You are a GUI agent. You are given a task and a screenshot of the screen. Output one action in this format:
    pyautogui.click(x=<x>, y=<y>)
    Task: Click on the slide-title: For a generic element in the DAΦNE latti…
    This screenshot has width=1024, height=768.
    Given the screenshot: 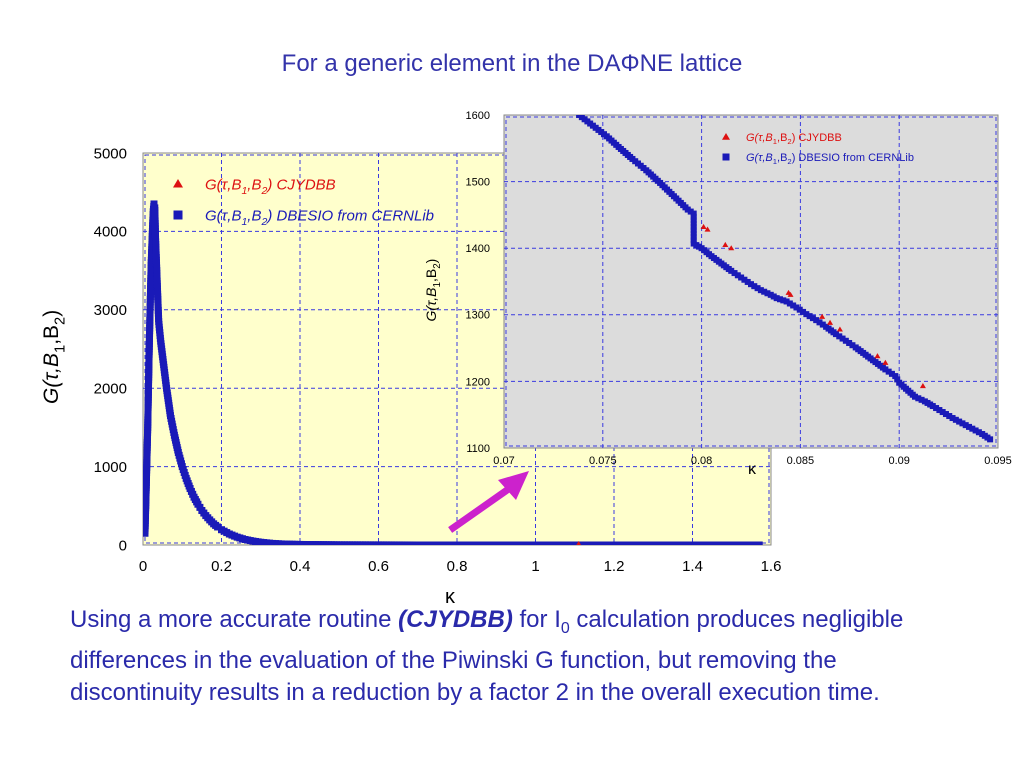 What is the action you would take?
    pyautogui.click(x=512, y=63)
    